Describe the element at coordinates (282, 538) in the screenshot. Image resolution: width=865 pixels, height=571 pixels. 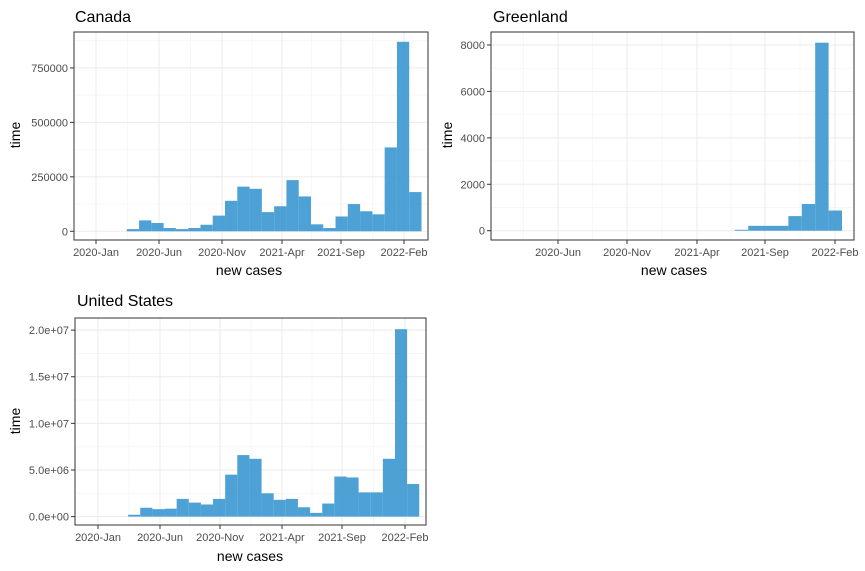
I see `x-tick-label: 2021-Apr` at that location.